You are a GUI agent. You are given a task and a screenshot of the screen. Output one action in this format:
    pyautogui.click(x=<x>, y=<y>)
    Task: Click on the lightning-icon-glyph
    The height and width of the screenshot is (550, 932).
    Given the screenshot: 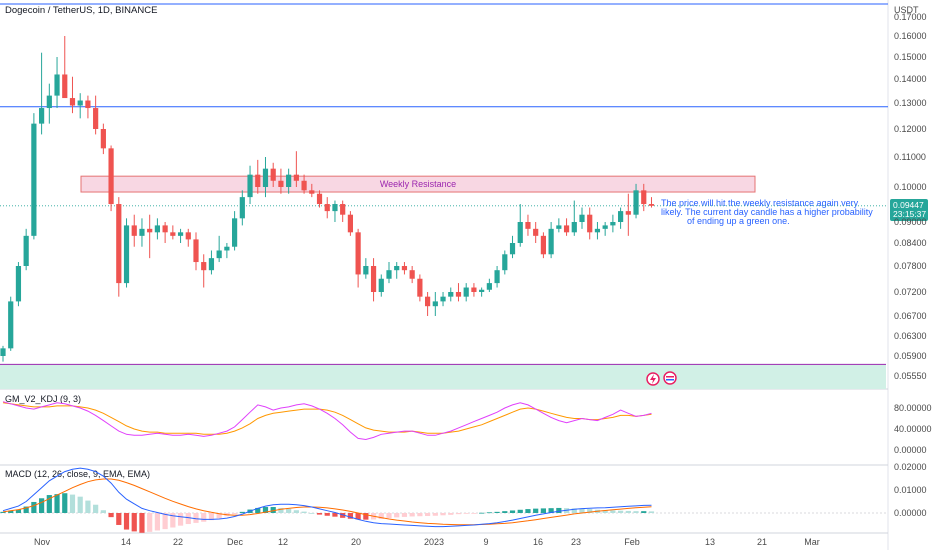 What is the action you would take?
    pyautogui.click(x=653, y=379)
    